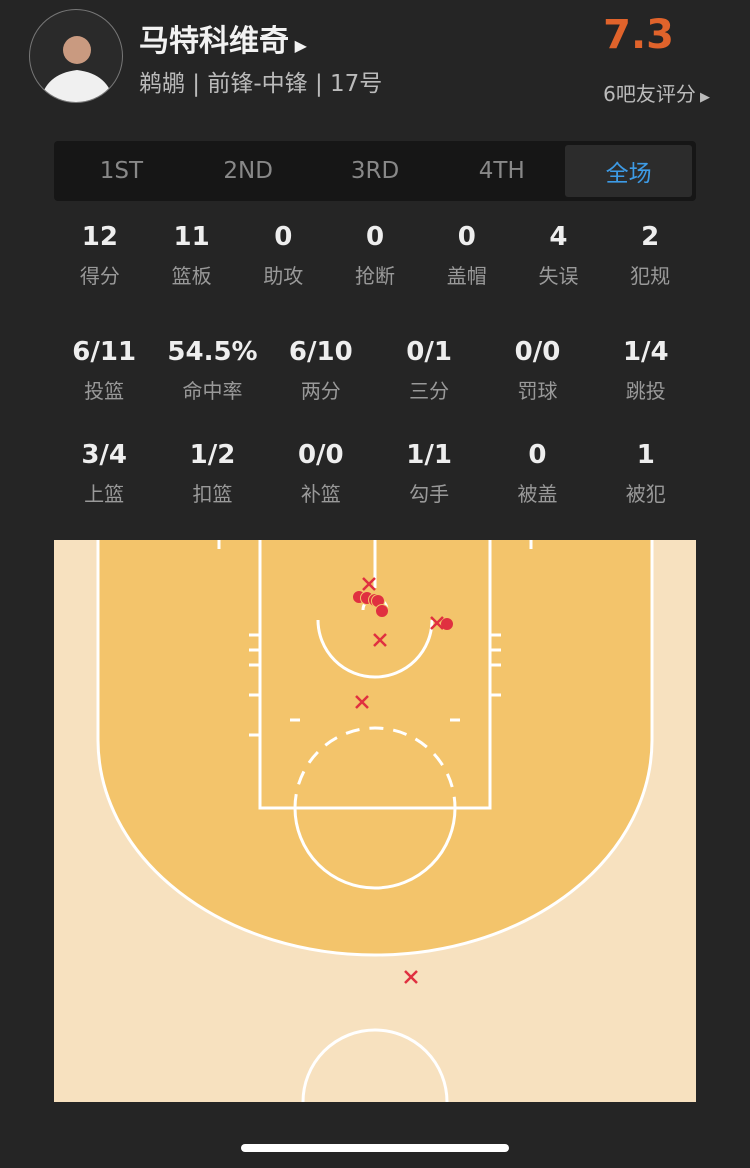 This screenshot has width=750, height=1168. Describe the element at coordinates (77, 69) in the screenshot. I see `player-photo` at that location.